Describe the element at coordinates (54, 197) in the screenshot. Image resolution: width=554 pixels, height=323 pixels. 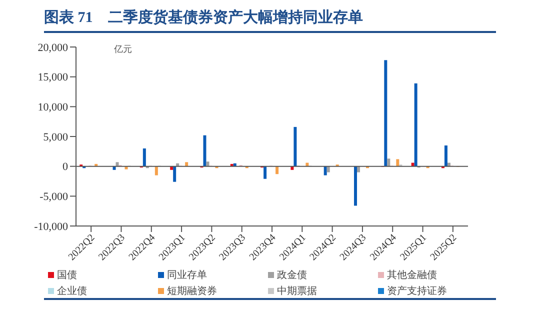
I see `y-tick-label: -5,000` at that location.